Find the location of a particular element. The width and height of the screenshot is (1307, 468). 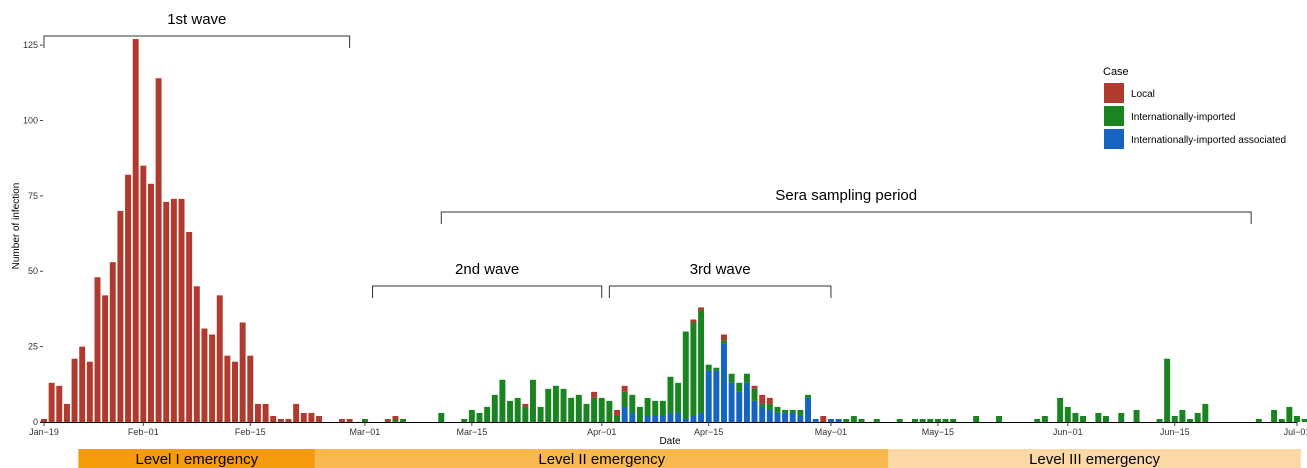

x-tick-label: Mar−15 is located at coordinates (471, 432).